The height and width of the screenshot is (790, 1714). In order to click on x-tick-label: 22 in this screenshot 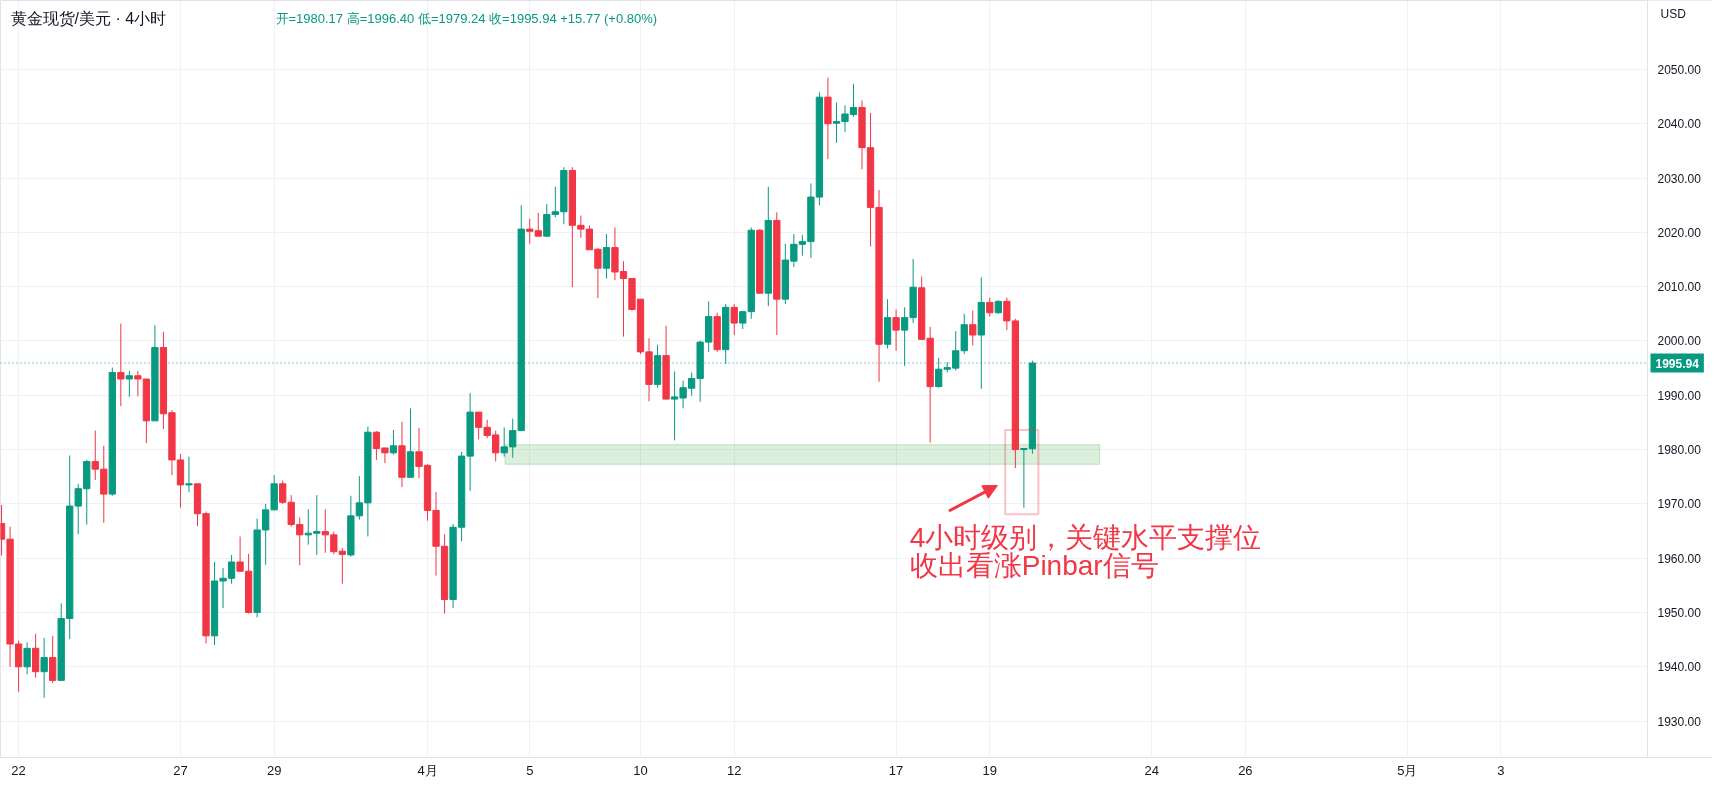, I will do `click(18, 770)`.